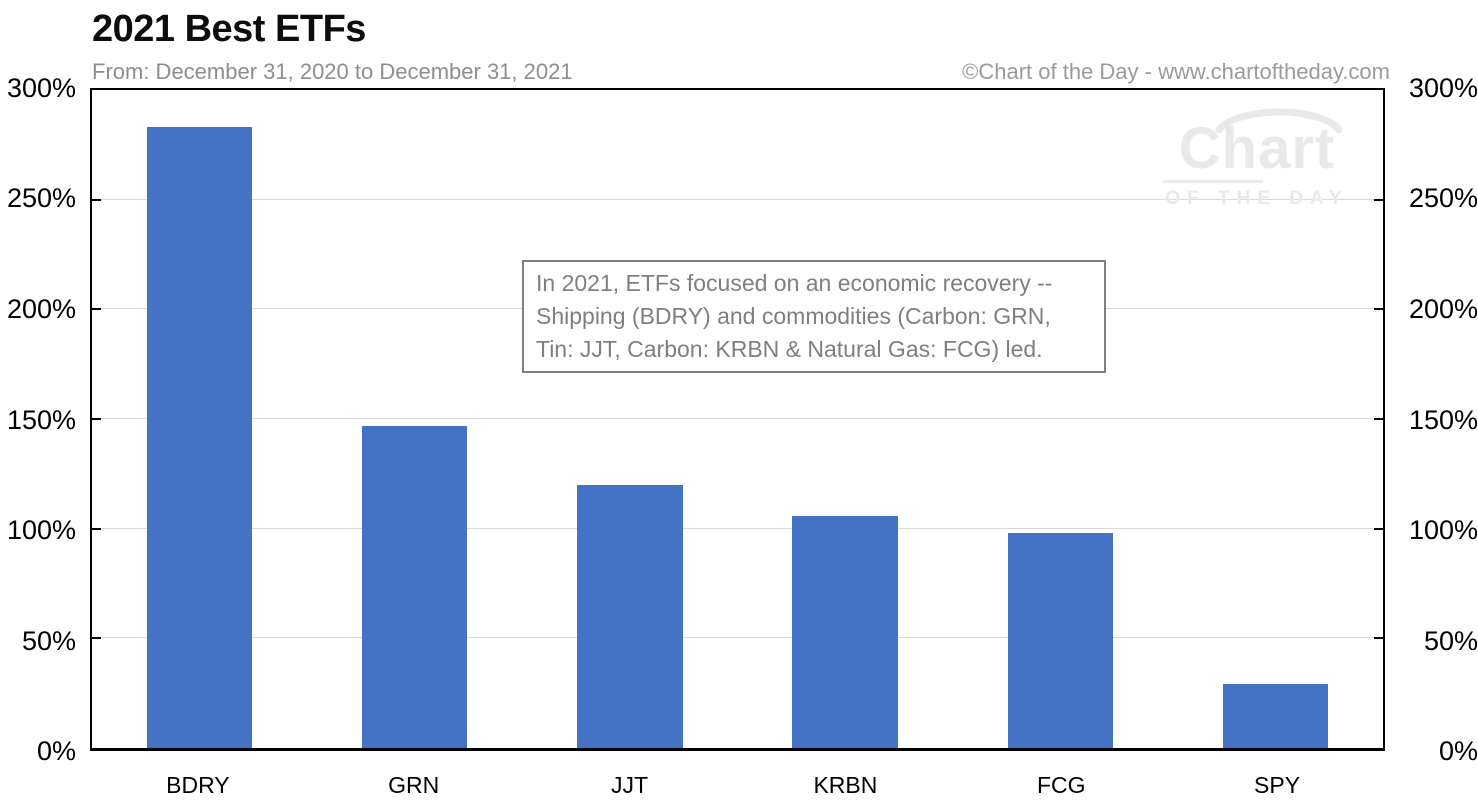 The height and width of the screenshot is (810, 1478). I want to click on y-axis-label-right-100: 100%, so click(1443, 529).